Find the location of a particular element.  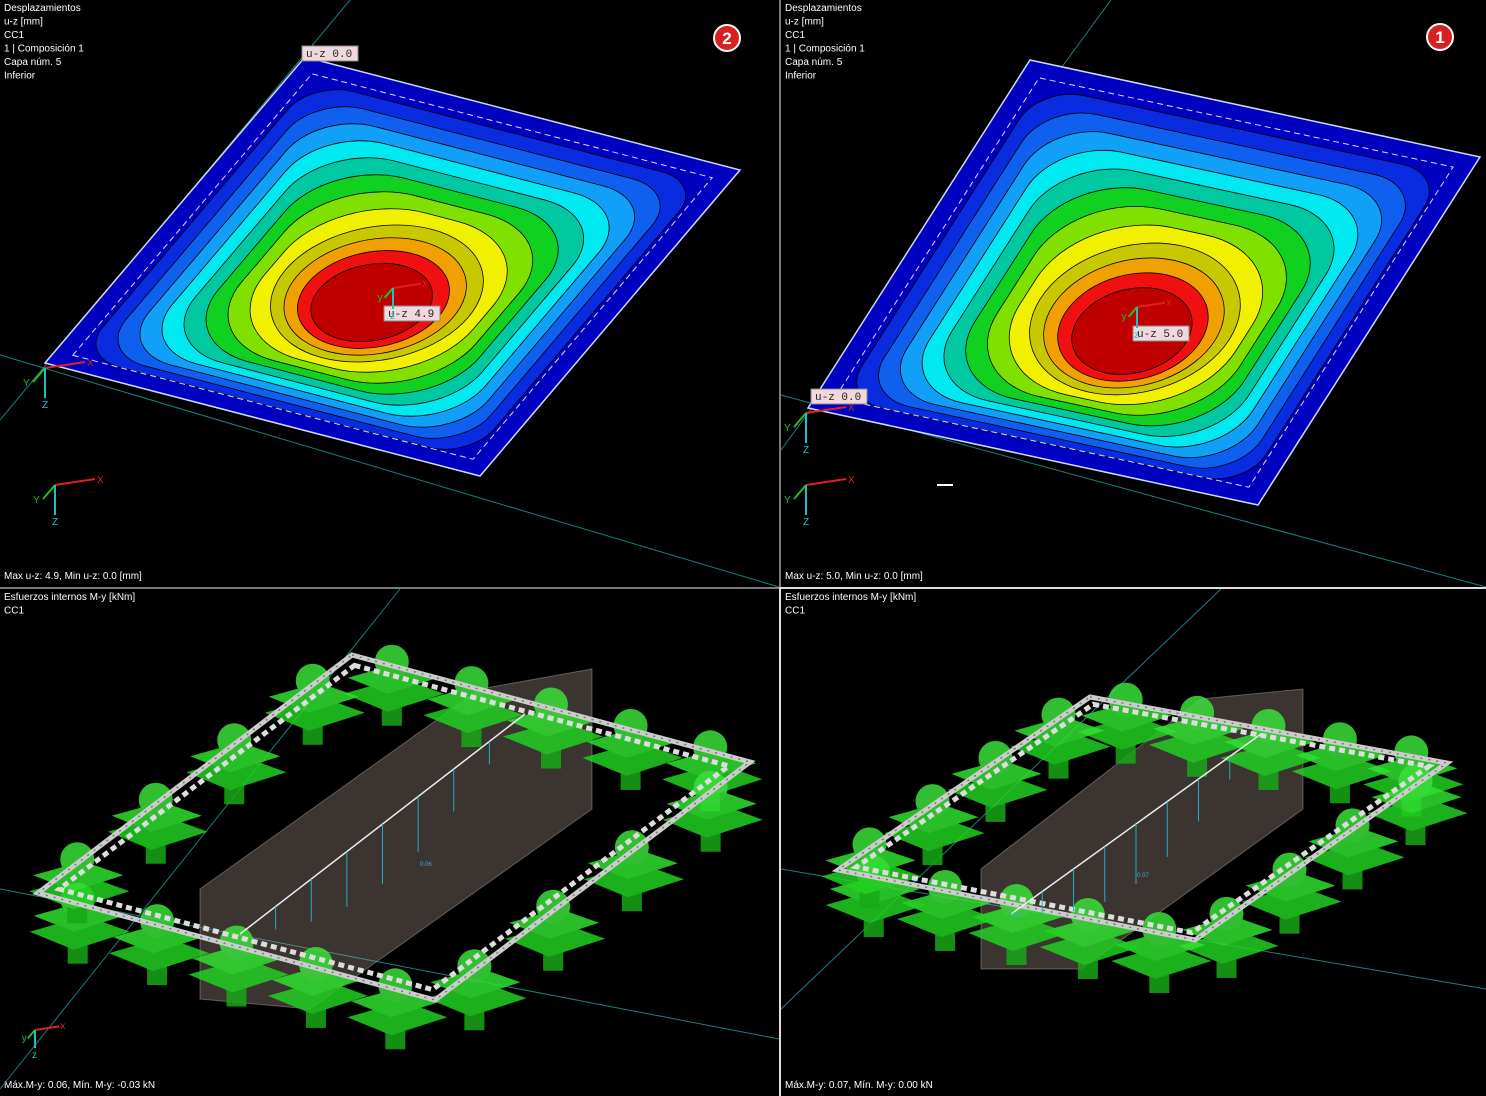

frame-inner is located at coordinates (1142, 818).